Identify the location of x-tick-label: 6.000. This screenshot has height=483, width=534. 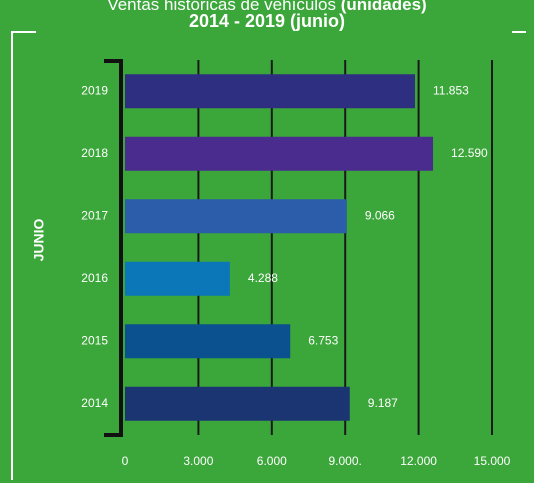
(272, 461).